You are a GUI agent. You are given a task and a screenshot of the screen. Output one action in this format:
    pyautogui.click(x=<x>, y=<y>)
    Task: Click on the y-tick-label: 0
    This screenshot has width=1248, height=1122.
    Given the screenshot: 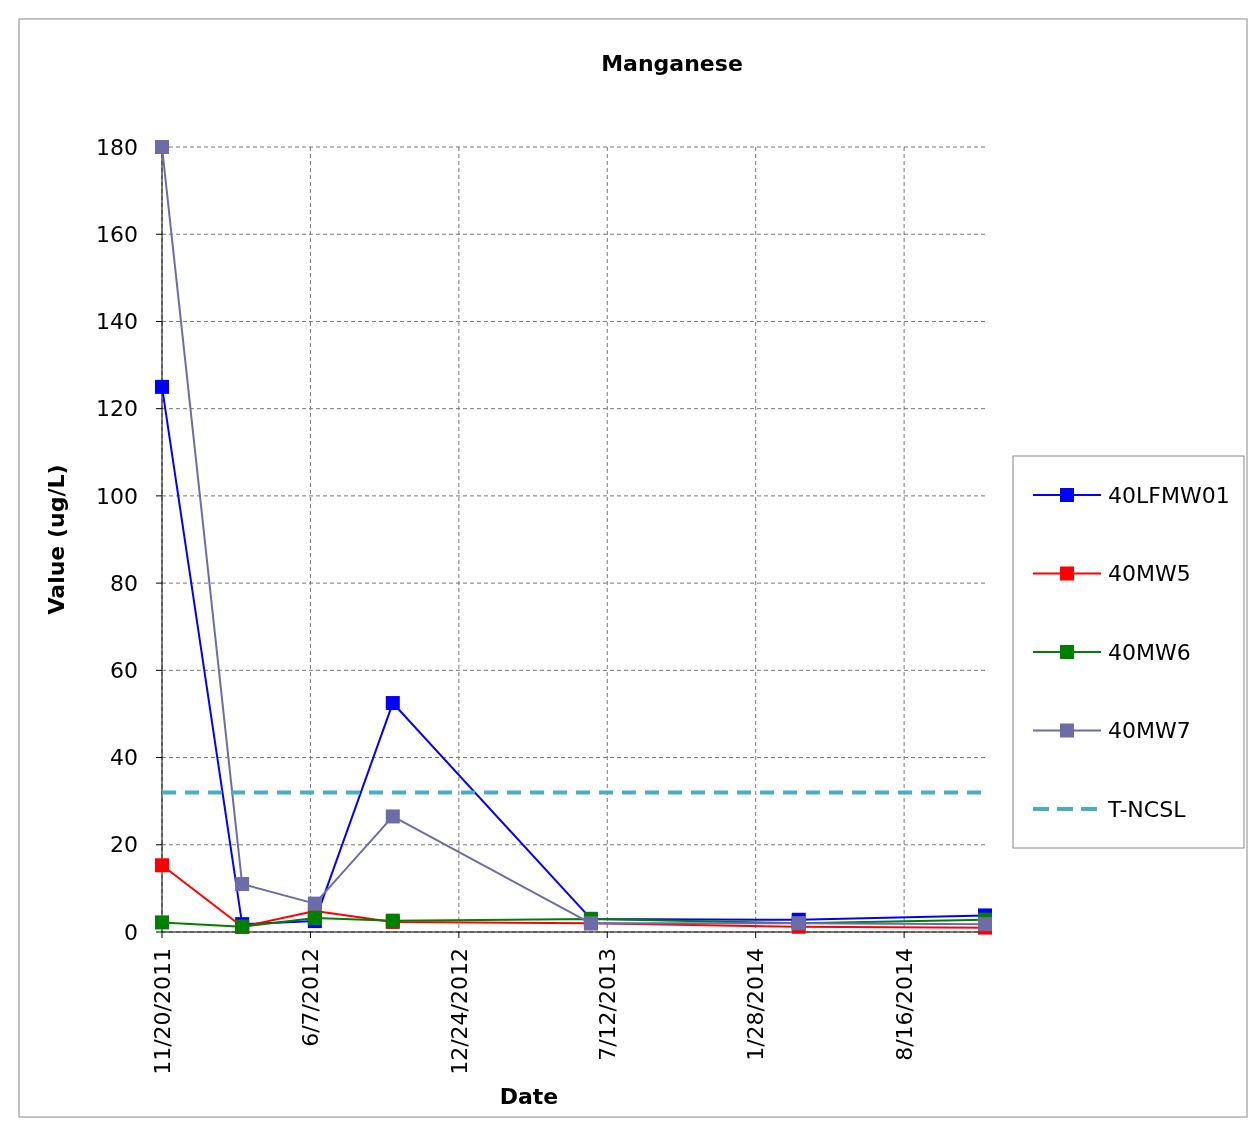 What is the action you would take?
    pyautogui.click(x=131, y=932)
    